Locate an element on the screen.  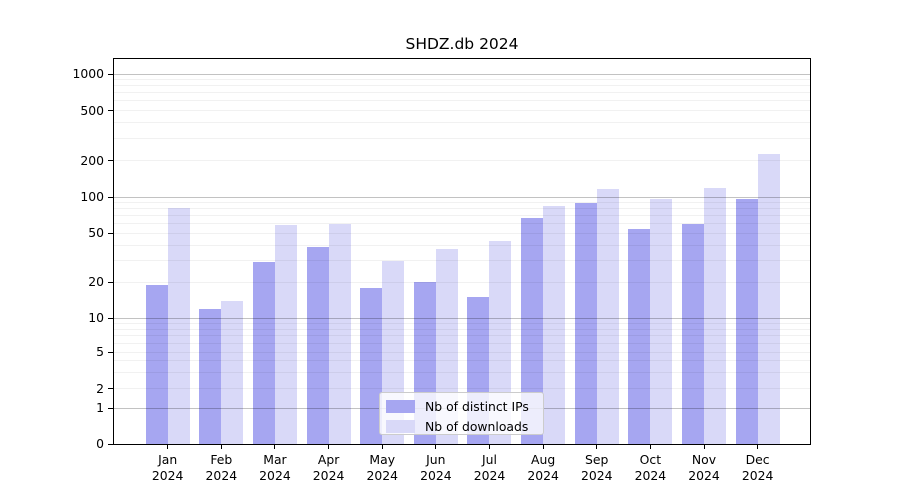
bar-downloads-nov is located at coordinates (715, 315).